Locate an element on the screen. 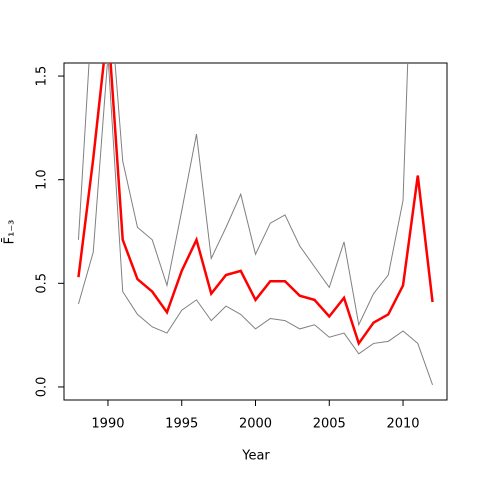  x-tick-label: 1990 is located at coordinates (107, 424).